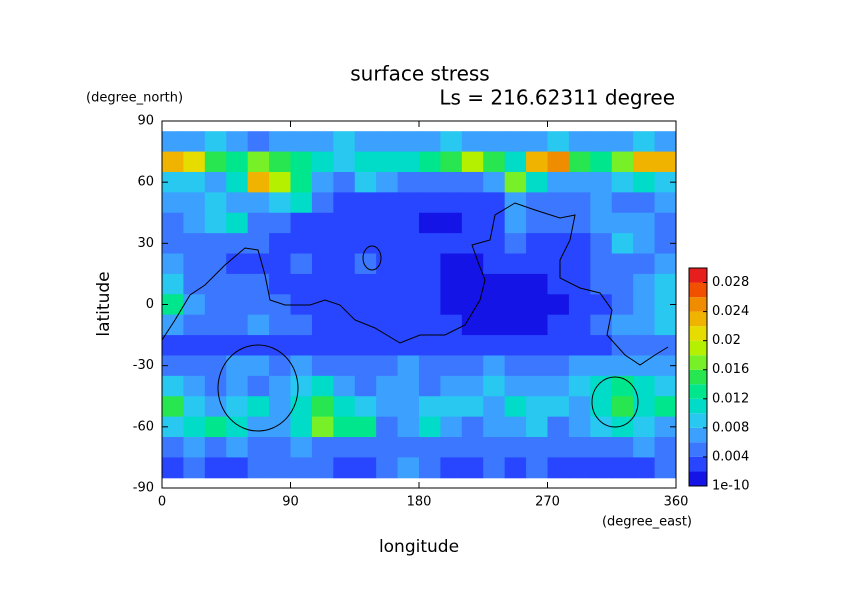  What do you see at coordinates (372, 258) in the screenshot?
I see `coastline` at bounding box center [372, 258].